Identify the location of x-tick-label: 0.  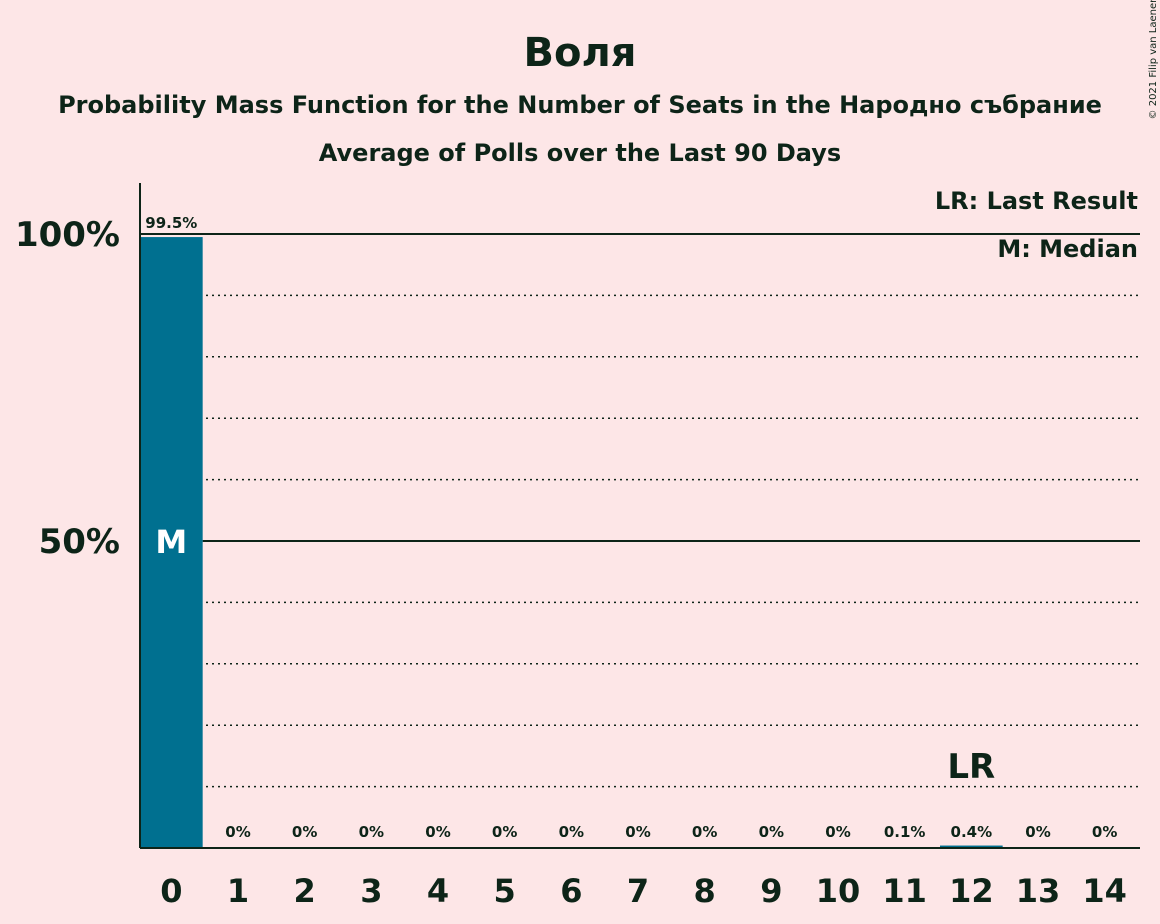
(171, 891).